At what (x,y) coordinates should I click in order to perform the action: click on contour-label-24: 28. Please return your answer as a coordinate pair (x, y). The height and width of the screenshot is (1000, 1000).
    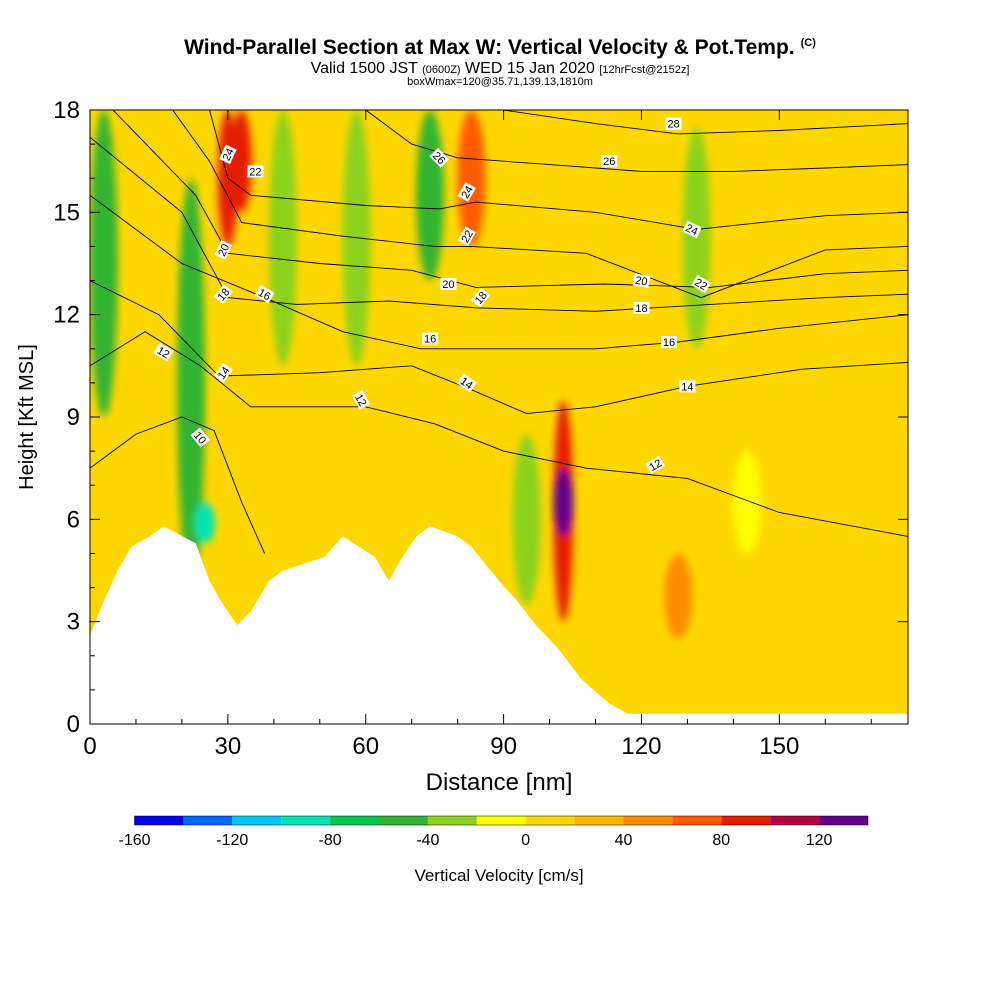
    Looking at the image, I should click on (673, 124).